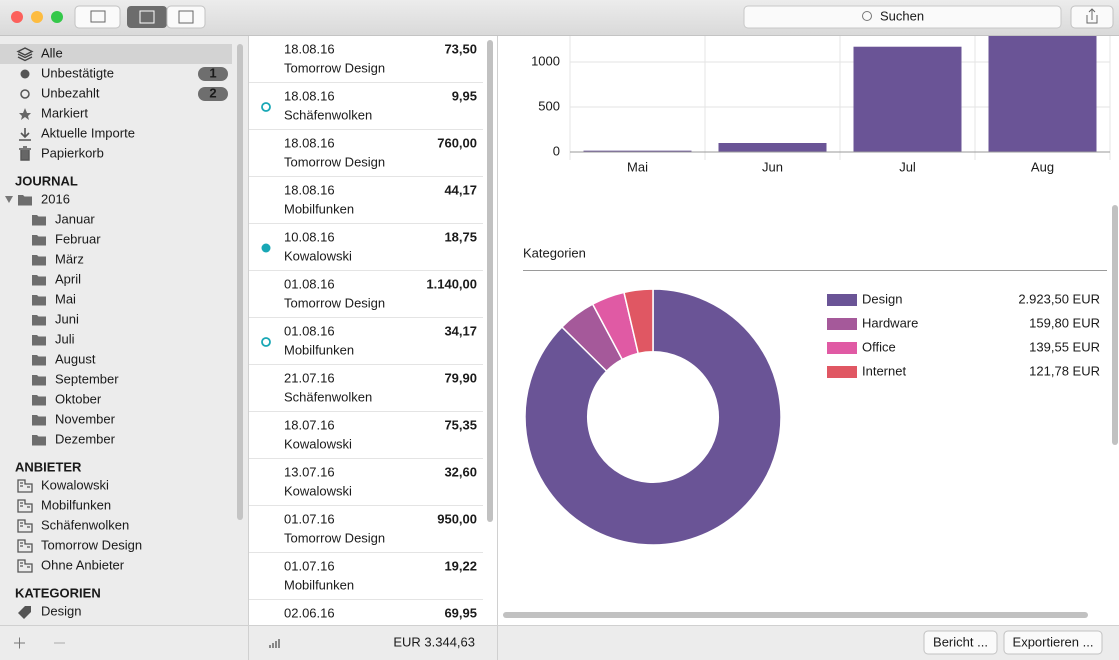 The image size is (1119, 660). What do you see at coordinates (52, 52) in the screenshot?
I see `sidebar-item-label: Alle` at bounding box center [52, 52].